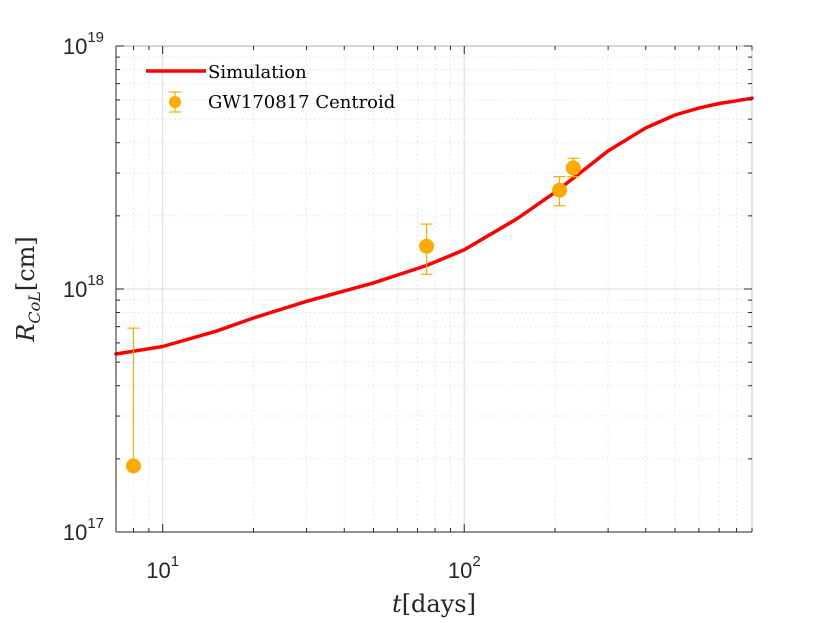 The height and width of the screenshot is (623, 830). I want to click on x-tick-label: 10¹, so click(162, 568).